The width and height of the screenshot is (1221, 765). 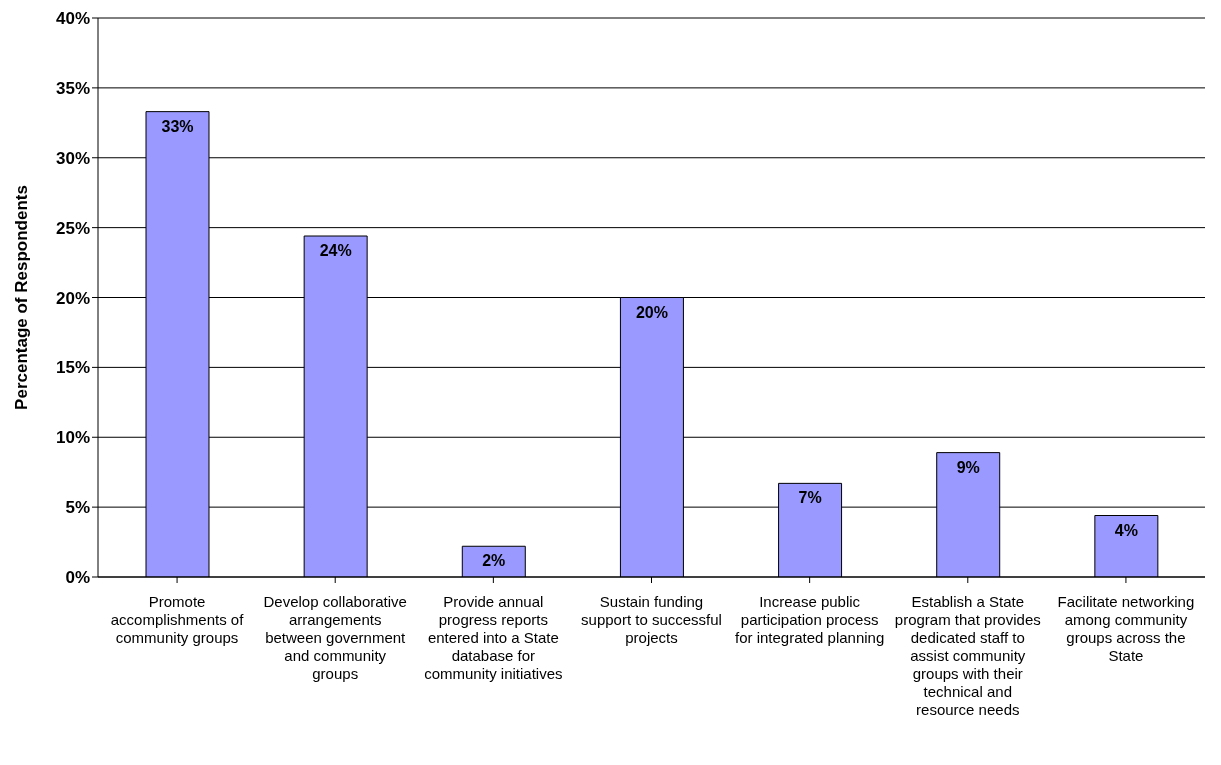 What do you see at coordinates (77, 578) in the screenshot?
I see `y-tick-label: 0%` at bounding box center [77, 578].